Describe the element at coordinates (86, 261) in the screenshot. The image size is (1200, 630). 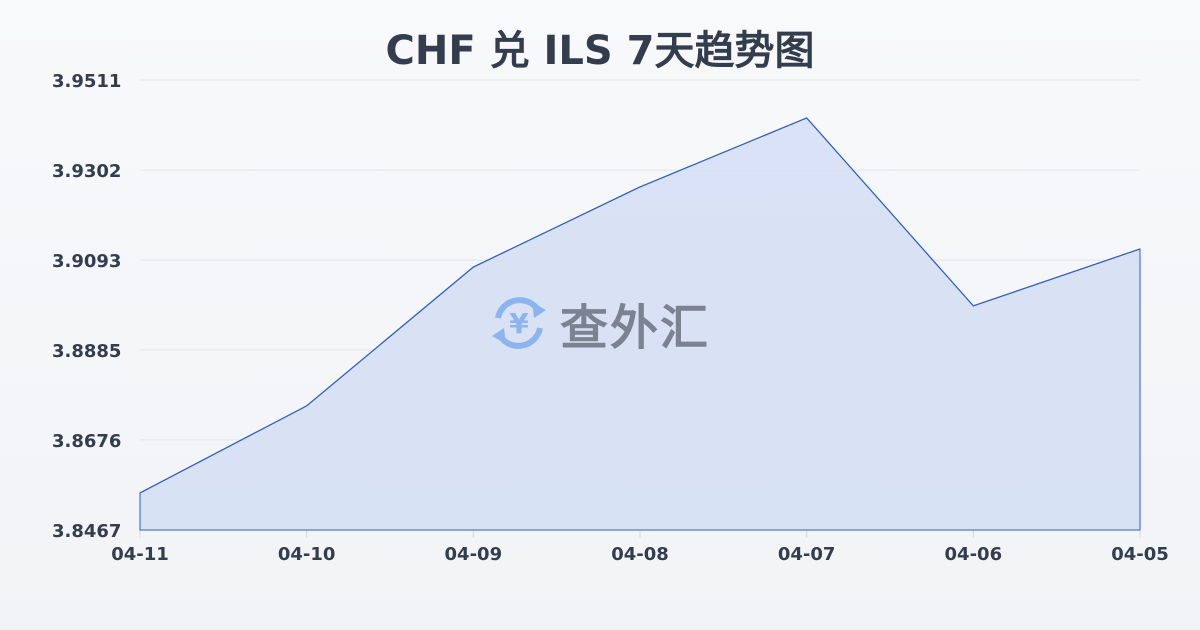
I see `y-tick-label: 3.9093` at that location.